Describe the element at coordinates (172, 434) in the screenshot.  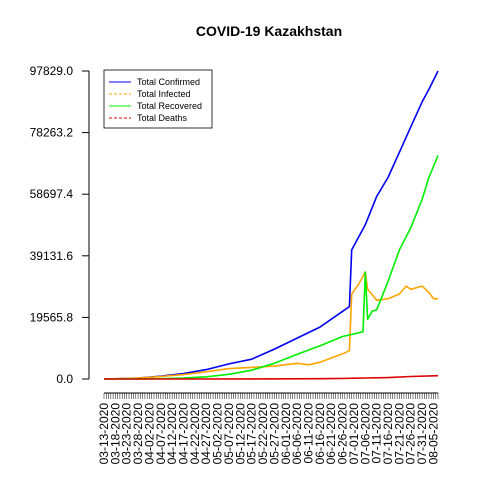
I see `x-tick-label: 04-12-2020` at that location.